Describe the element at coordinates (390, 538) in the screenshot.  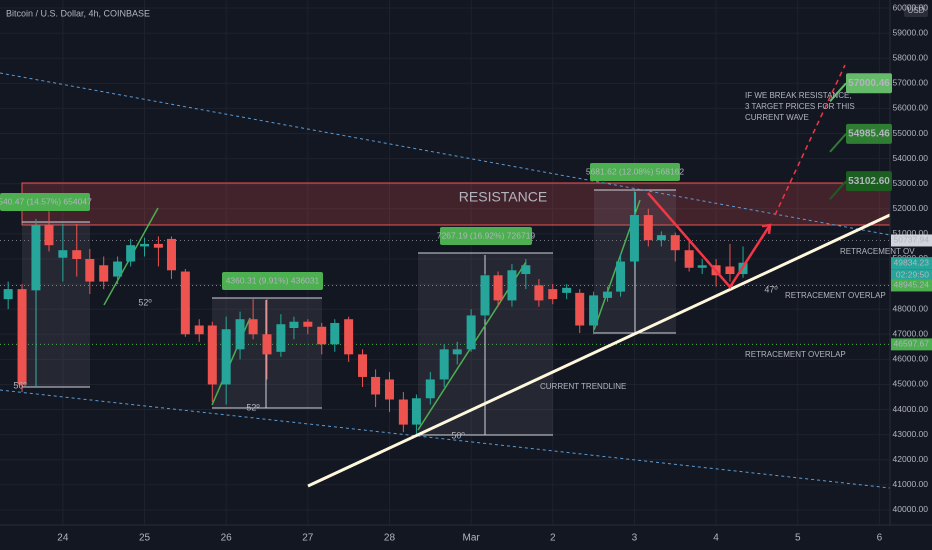
I see `x-tick-label: 28` at that location.